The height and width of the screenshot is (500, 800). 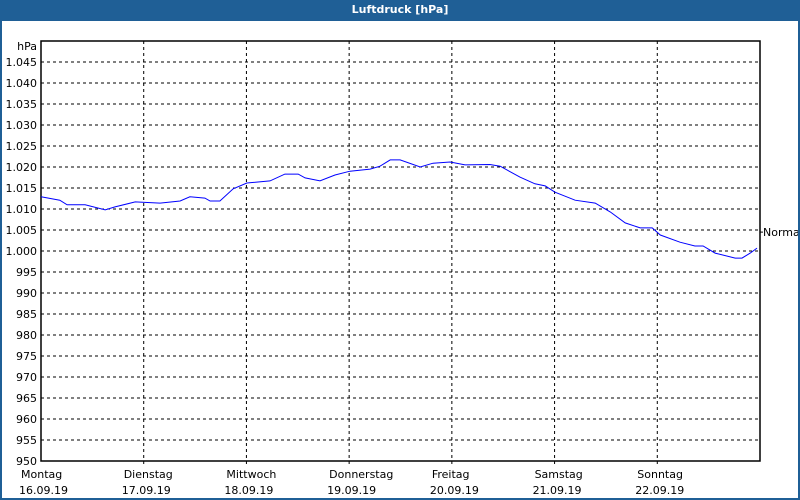 I want to click on y-tick-label: 1.040, so click(x=22, y=83).